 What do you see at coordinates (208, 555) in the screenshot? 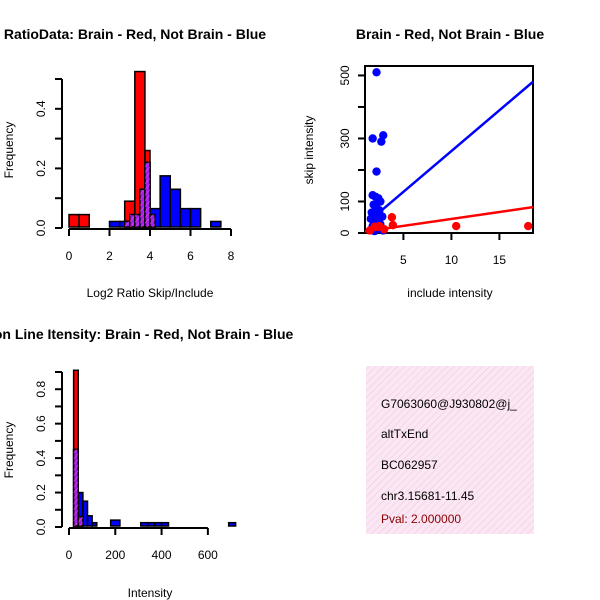
I see `intensity-x-tick-label: 600` at bounding box center [208, 555].